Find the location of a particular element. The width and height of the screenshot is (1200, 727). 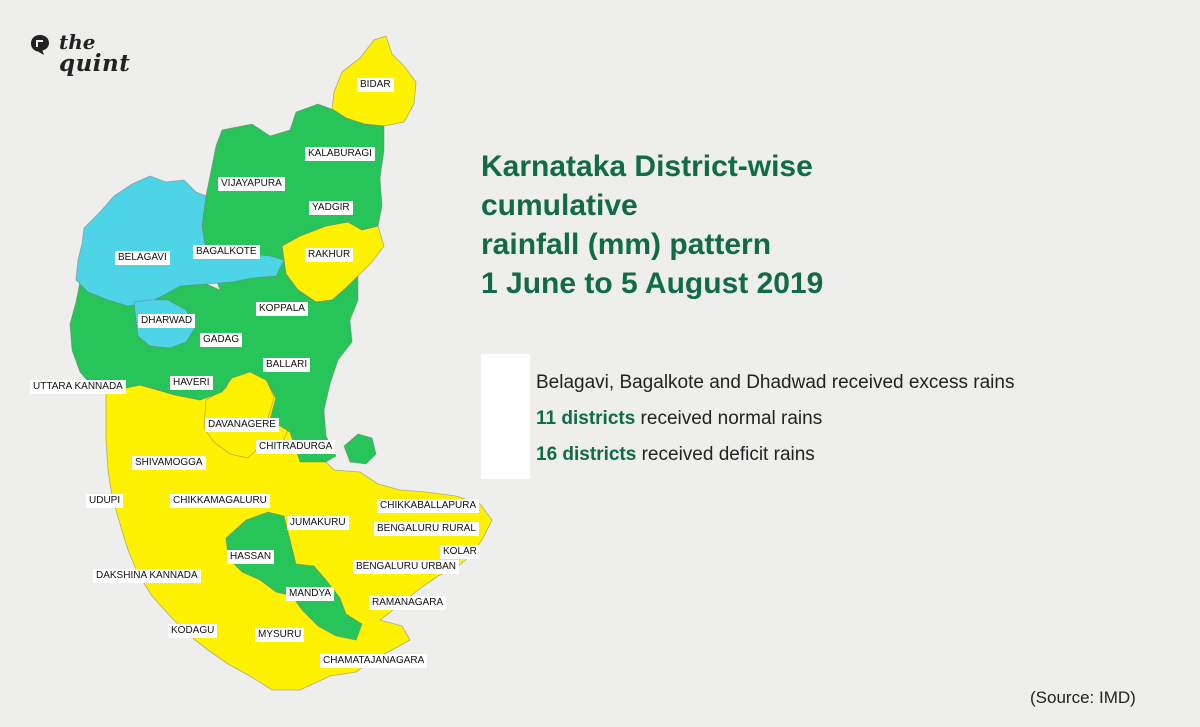

district-label-mysuru: MYSURU is located at coordinates (280, 635).